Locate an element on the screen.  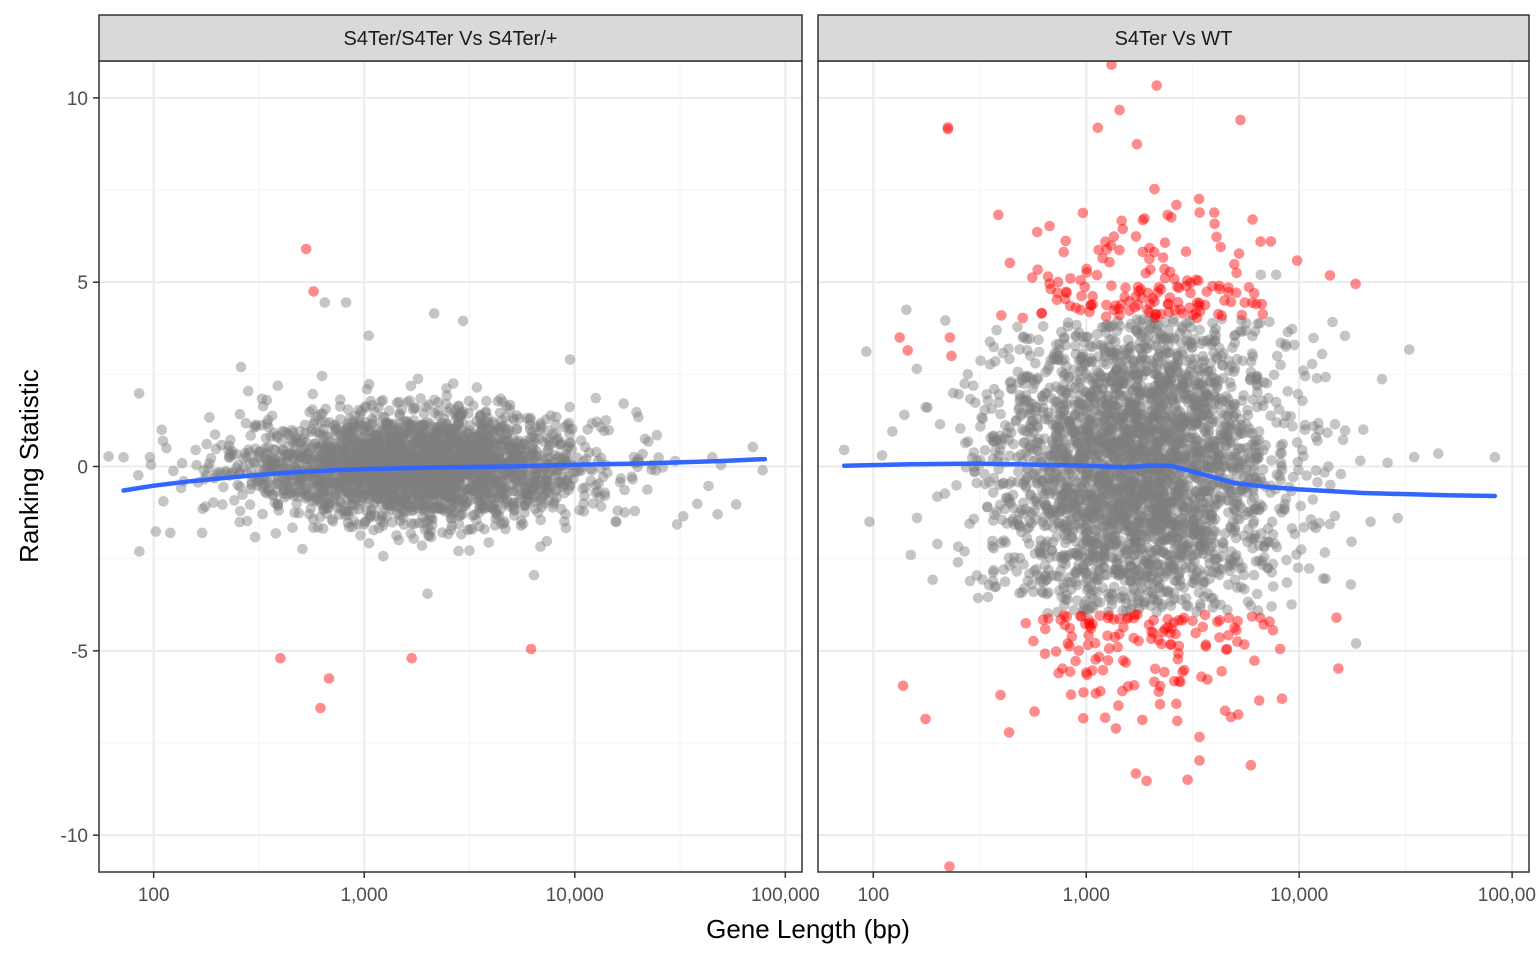
highlighted-data-point is located at coordinates (531, 649).